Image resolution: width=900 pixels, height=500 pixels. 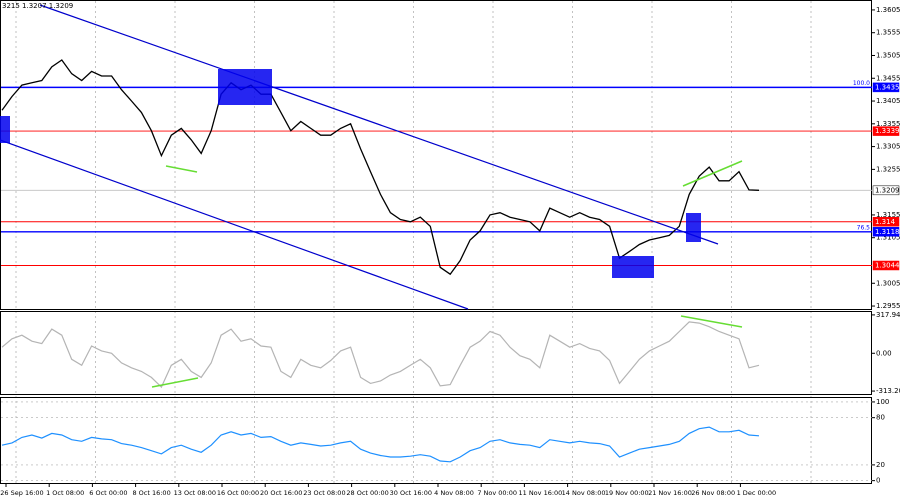 I want to click on x-tick-label: 8 Oct 16:00, so click(x=151, y=493).